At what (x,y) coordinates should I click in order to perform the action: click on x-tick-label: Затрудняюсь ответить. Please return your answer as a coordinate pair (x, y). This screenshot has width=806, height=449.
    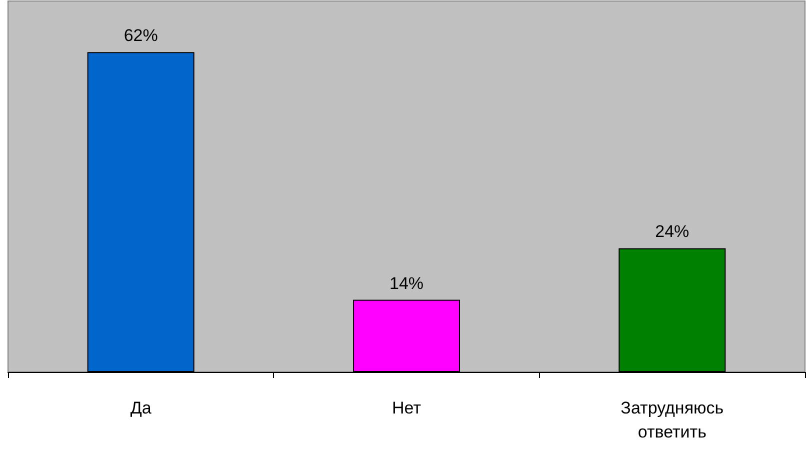
    Looking at the image, I should click on (672, 420).